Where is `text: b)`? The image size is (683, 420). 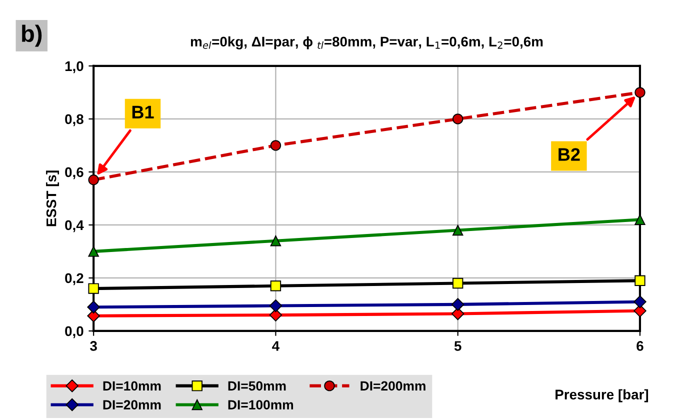
text: b) is located at coordinates (32, 35).